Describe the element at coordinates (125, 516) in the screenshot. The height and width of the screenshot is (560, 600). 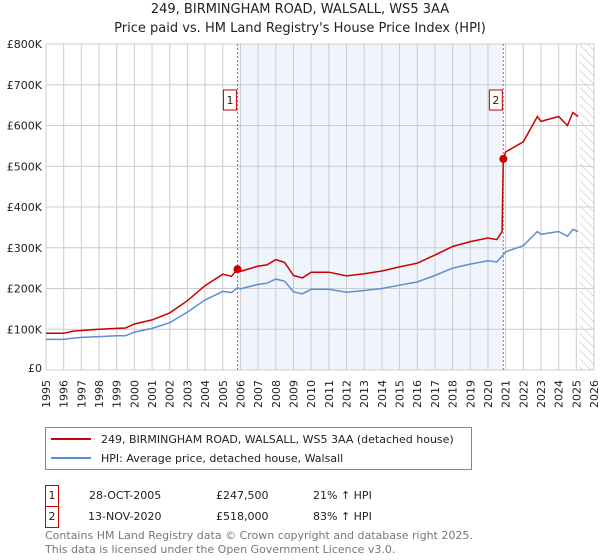
I see `sale-date: 13-NOV-2020` at that location.